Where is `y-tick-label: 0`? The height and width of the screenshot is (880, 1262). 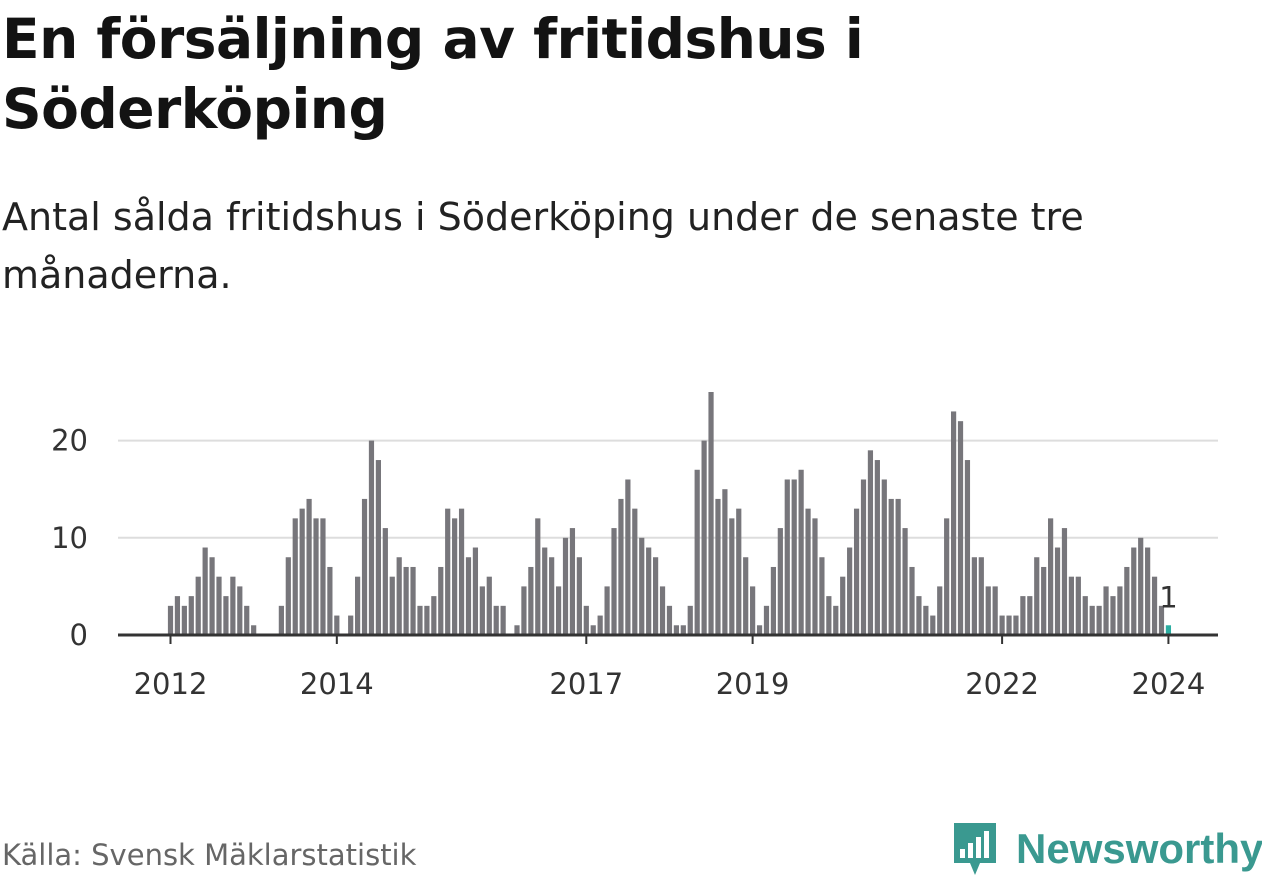
y-tick-label: 0 is located at coordinates (79, 635).